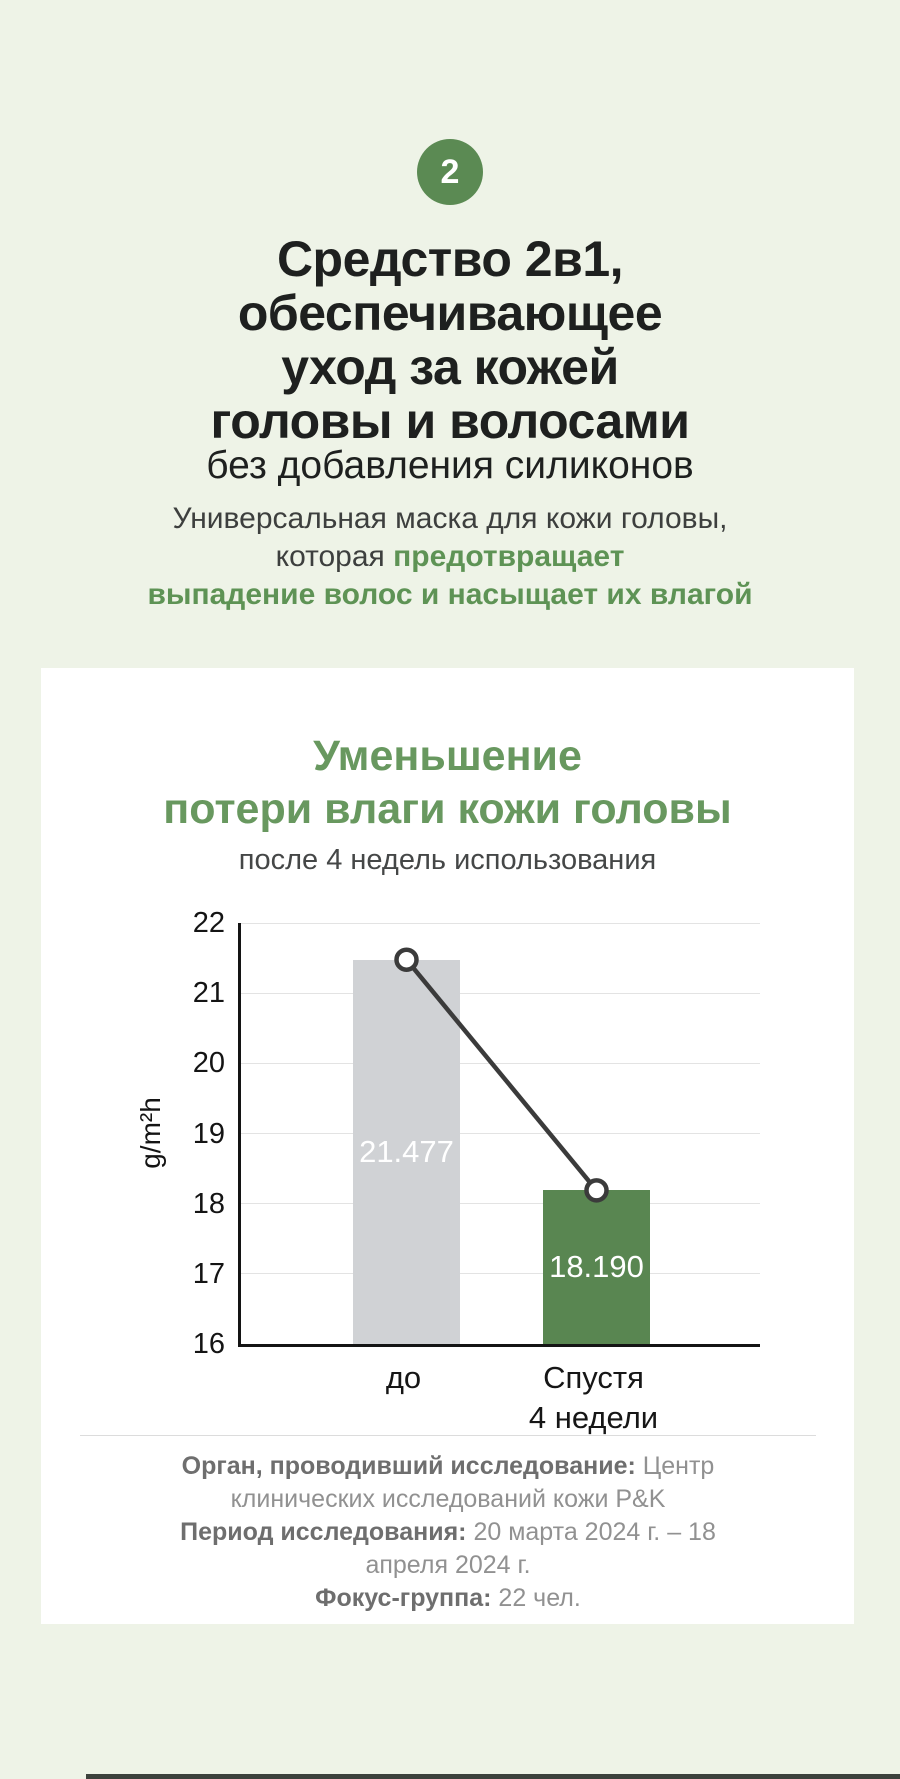 This screenshot has width=900, height=1779. I want to click on chart-title: Уменьшение потери влаги кожи головы, so click(447, 782).